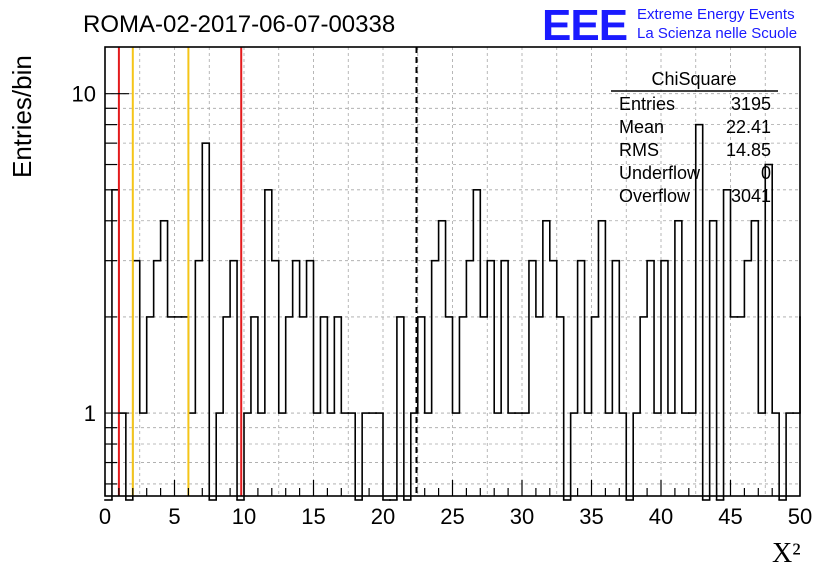  I want to click on stats-entries-value: 3195, so click(751, 104).